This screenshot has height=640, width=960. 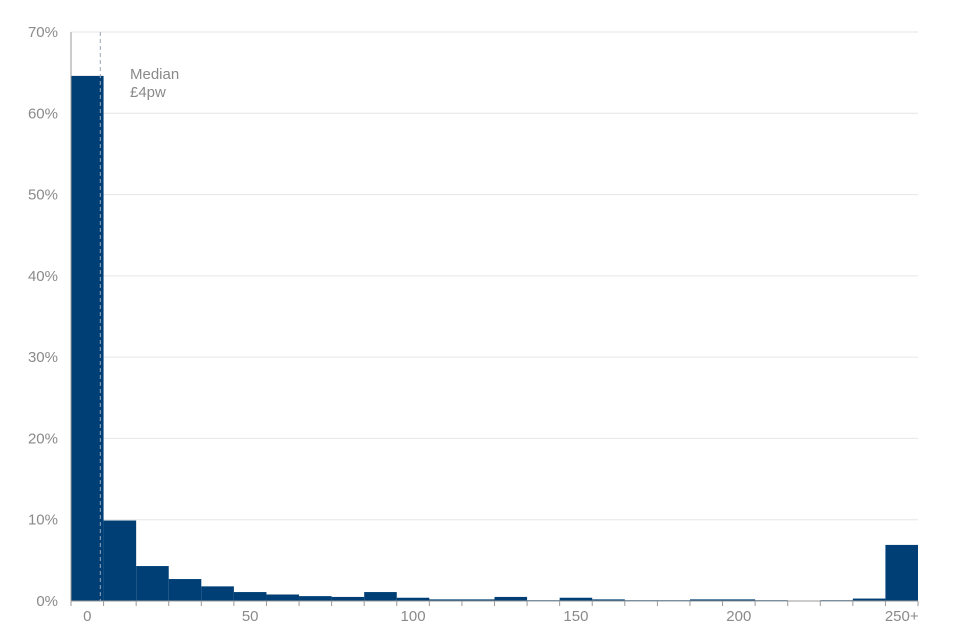 What do you see at coordinates (87, 616) in the screenshot?
I see `x-tick-label: 0` at bounding box center [87, 616].